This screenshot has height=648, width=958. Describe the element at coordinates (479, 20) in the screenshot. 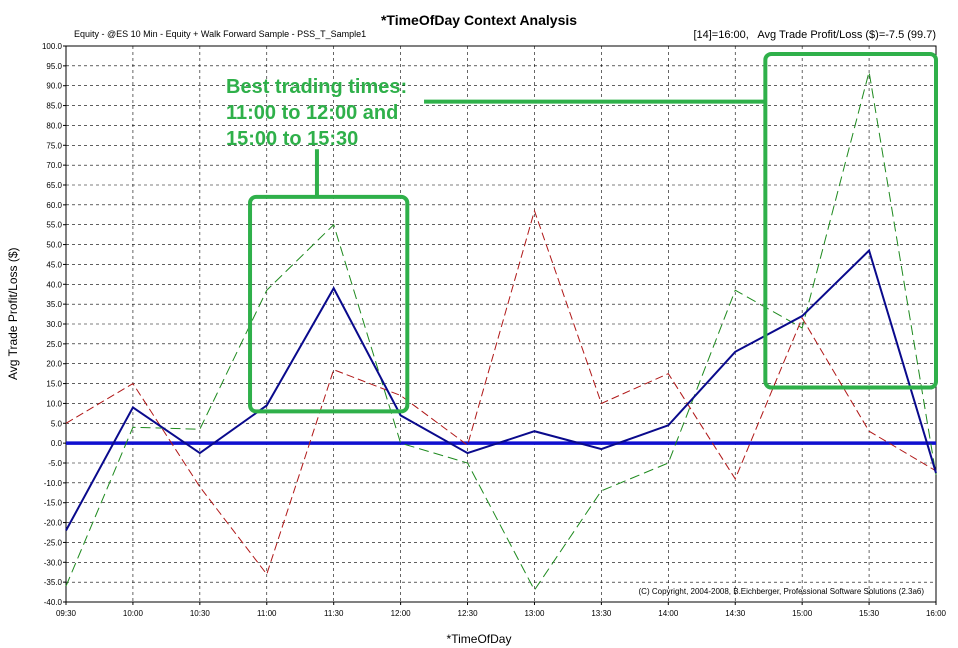

I see `chart-title: *TimeOfDay Context Analysis` at that location.